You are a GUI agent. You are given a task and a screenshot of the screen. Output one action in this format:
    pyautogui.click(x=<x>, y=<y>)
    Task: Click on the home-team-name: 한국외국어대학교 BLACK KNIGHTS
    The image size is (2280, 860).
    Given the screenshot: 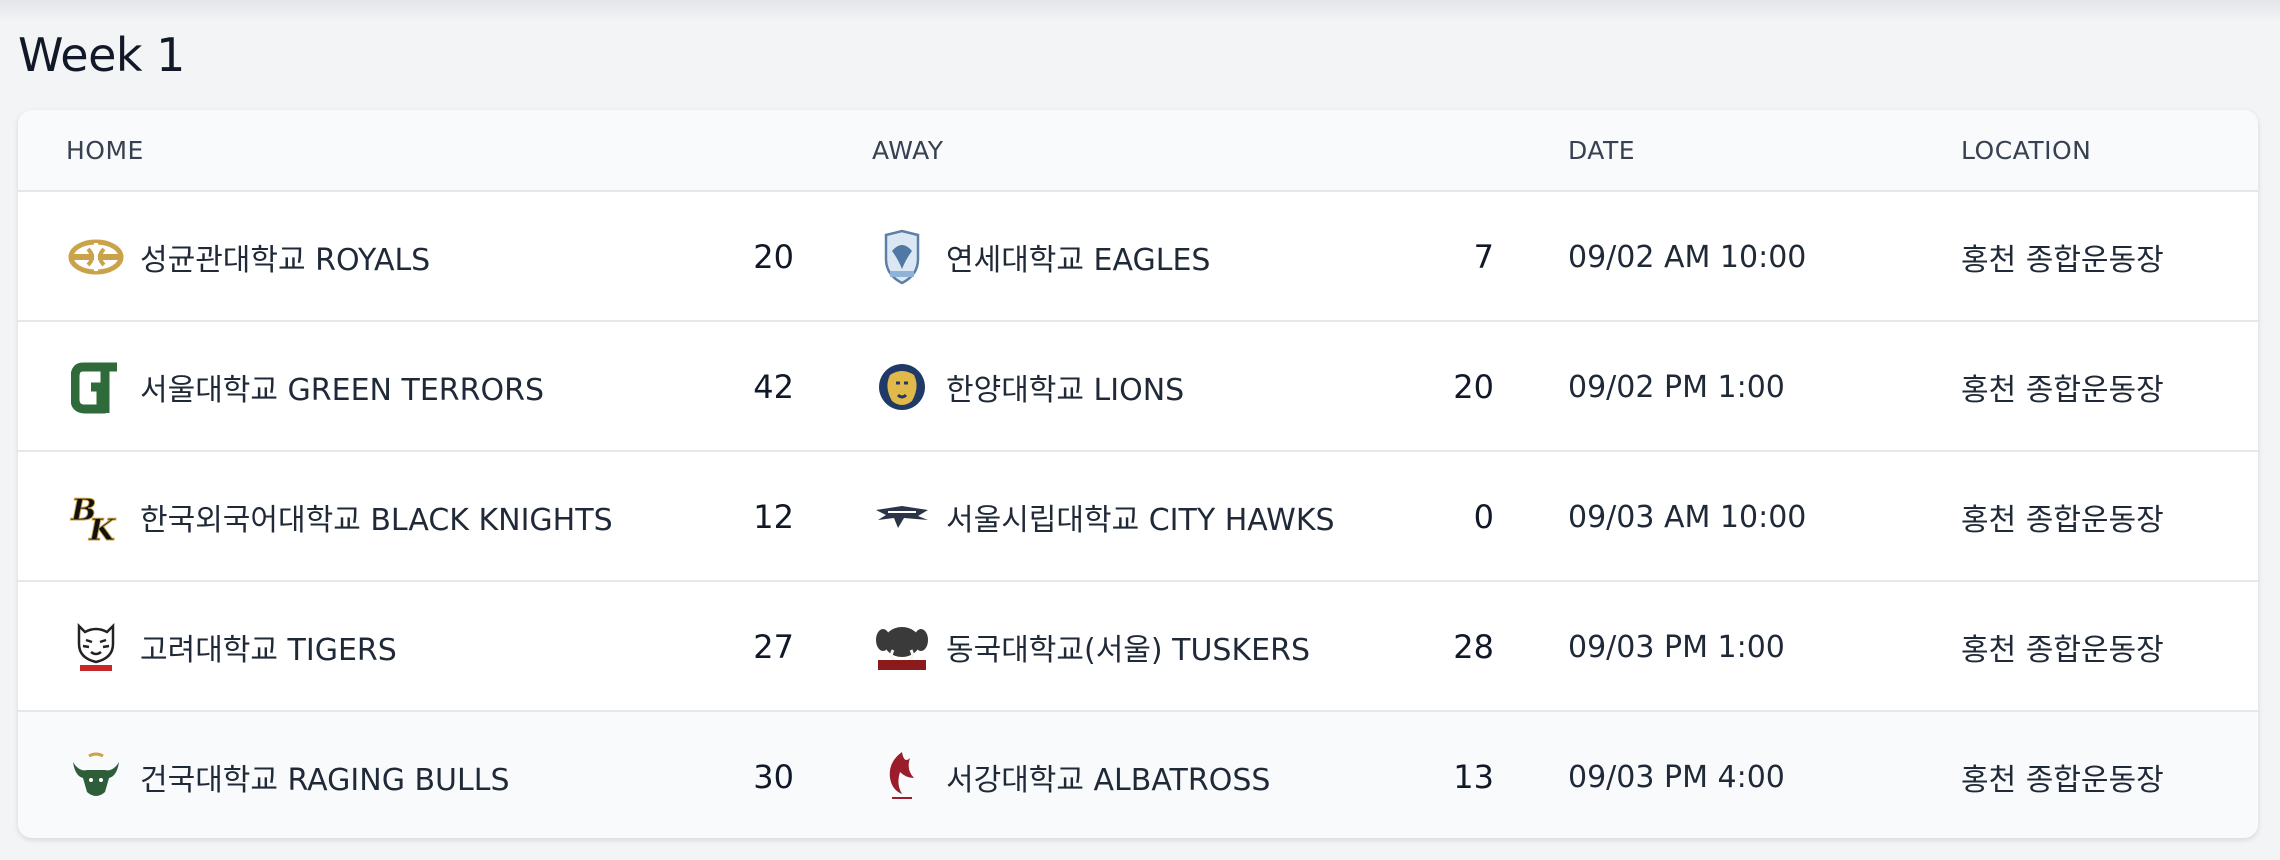 What is the action you would take?
    pyautogui.click(x=376, y=520)
    